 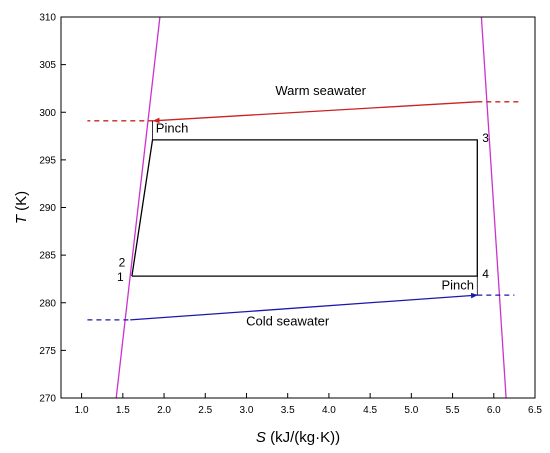 I want to click on y-axis-unit: (K), so click(x=21, y=203).